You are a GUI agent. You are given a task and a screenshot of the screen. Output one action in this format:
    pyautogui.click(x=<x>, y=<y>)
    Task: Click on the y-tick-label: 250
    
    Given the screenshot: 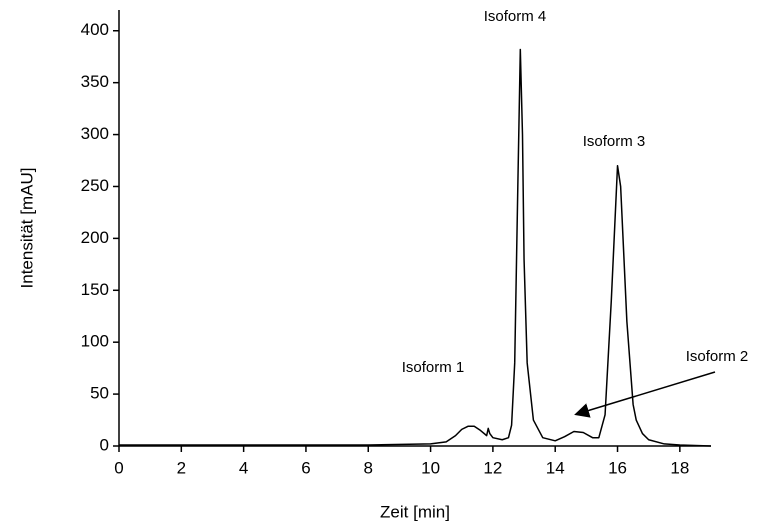 What is the action you would take?
    pyautogui.click(x=95, y=185)
    